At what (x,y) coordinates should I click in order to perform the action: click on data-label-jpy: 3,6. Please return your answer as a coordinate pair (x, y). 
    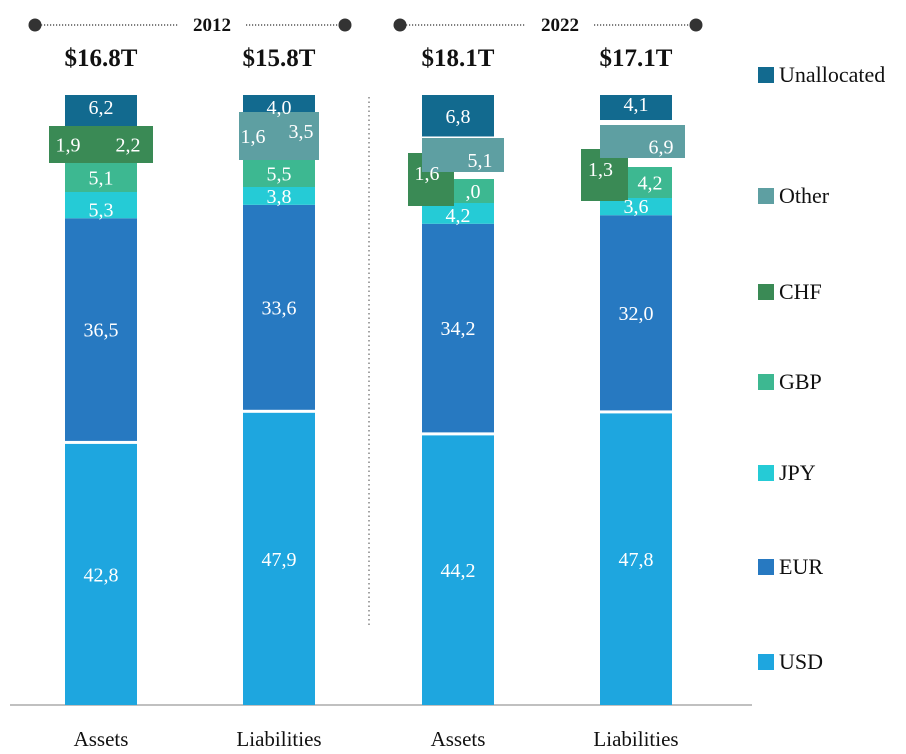
    Looking at the image, I should click on (636, 207).